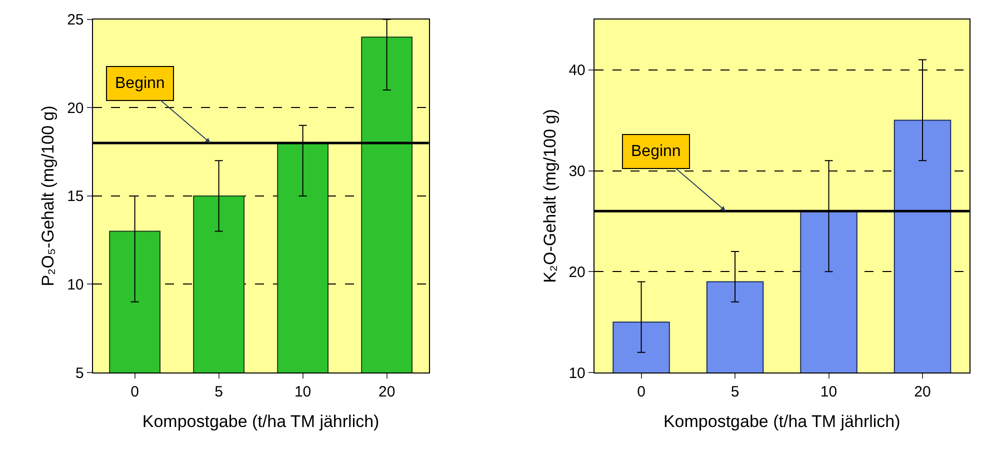  Describe the element at coordinates (48, 196) in the screenshot. I see `y-axis-title: P₂O₅-Gehalt (mg/100 g)` at that location.